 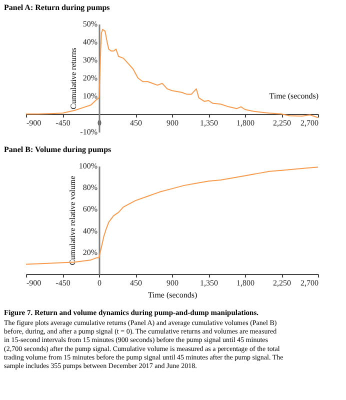 I want to click on y-tick-label: -10%, so click(x=89, y=132).